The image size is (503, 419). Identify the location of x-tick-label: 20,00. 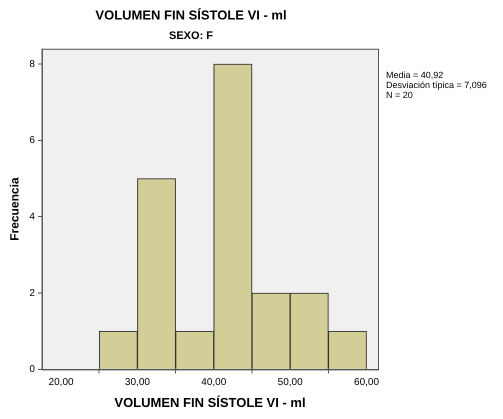
(61, 382).